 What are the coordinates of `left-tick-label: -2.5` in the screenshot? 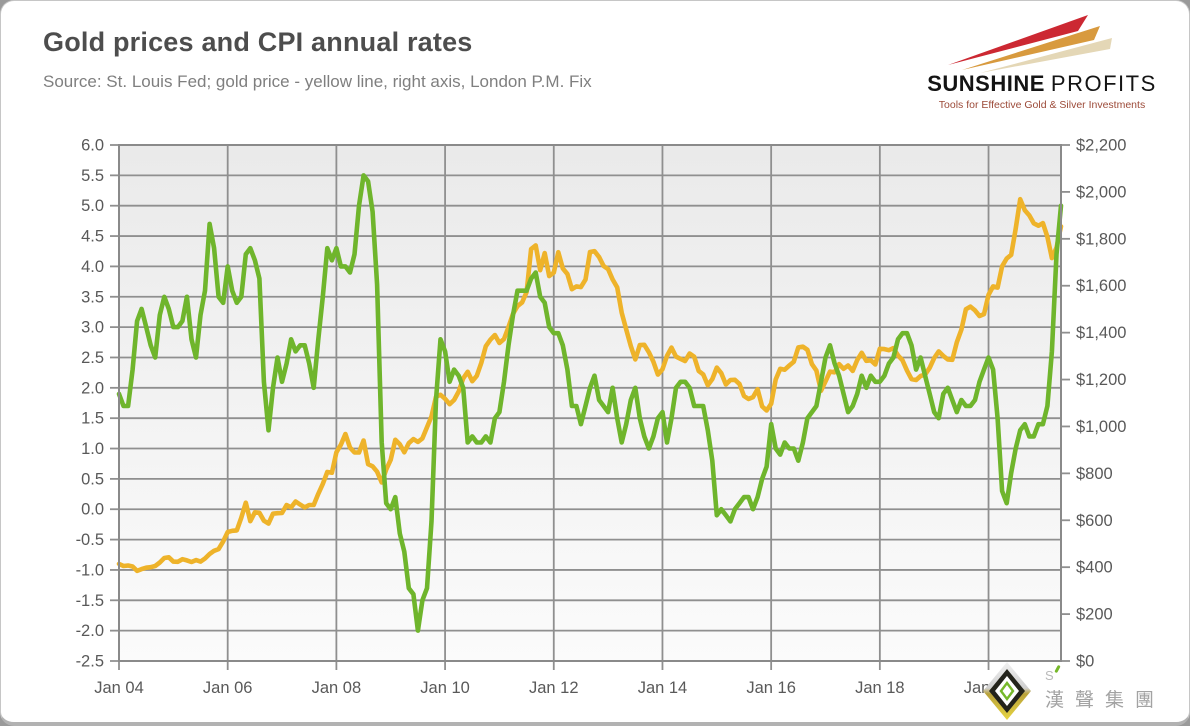 It's located at (90, 662).